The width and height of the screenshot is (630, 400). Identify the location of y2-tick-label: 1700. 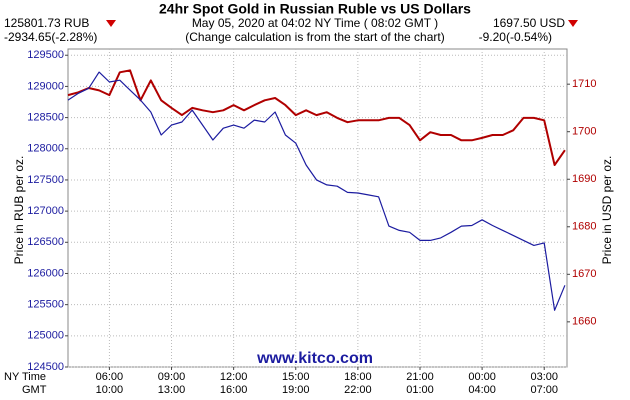
(584, 132).